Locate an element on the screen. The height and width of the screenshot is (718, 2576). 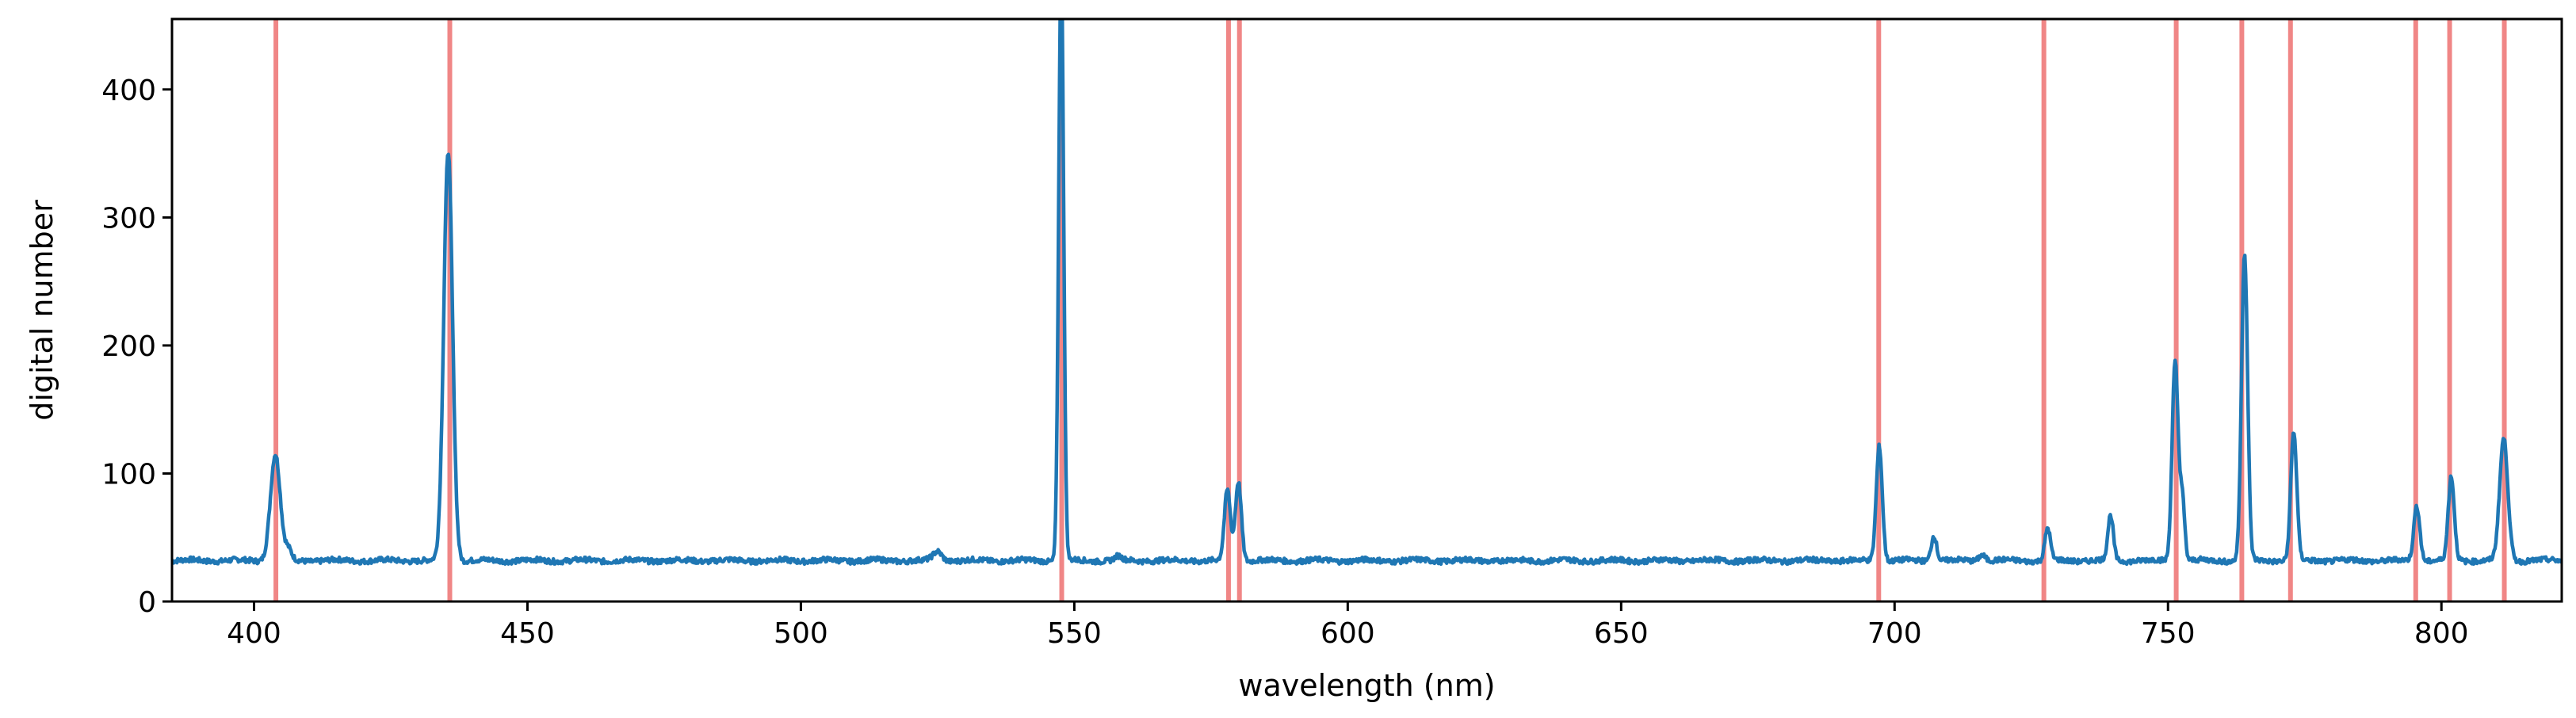
x-axis-title: wavelength (nm) is located at coordinates (1366, 686).